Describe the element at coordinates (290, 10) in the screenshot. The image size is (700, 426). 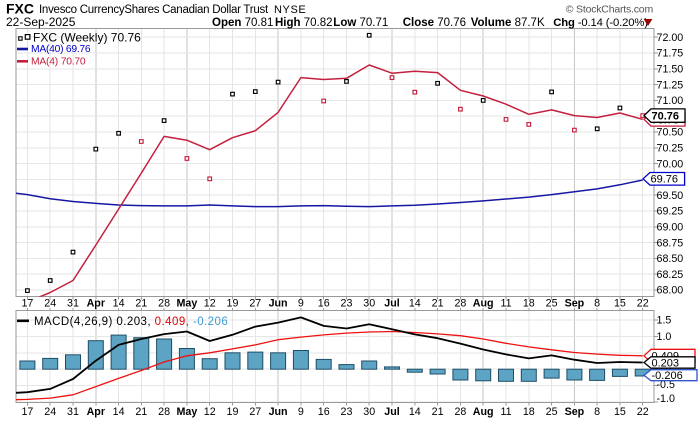
I see `svg-text: NYSE` at that location.